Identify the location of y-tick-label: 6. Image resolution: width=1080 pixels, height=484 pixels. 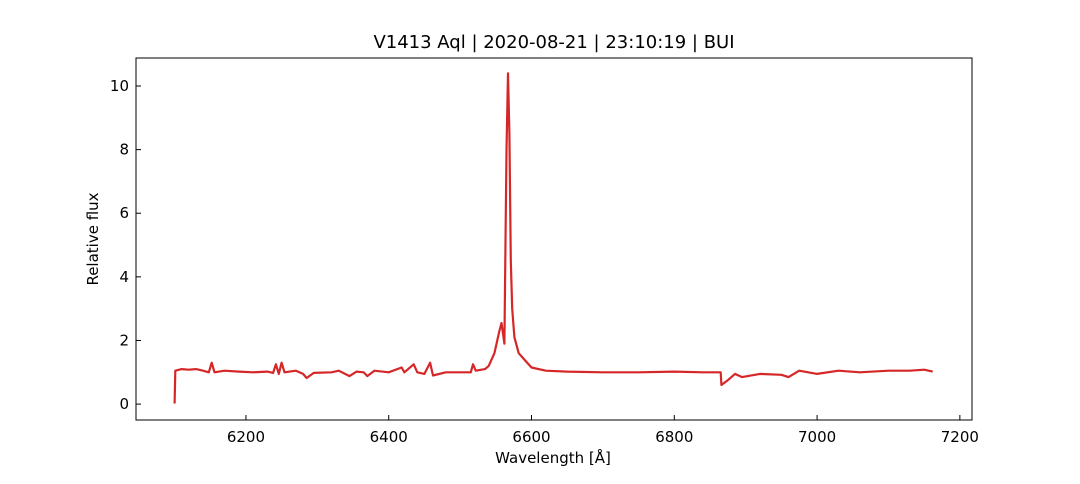
(124, 213).